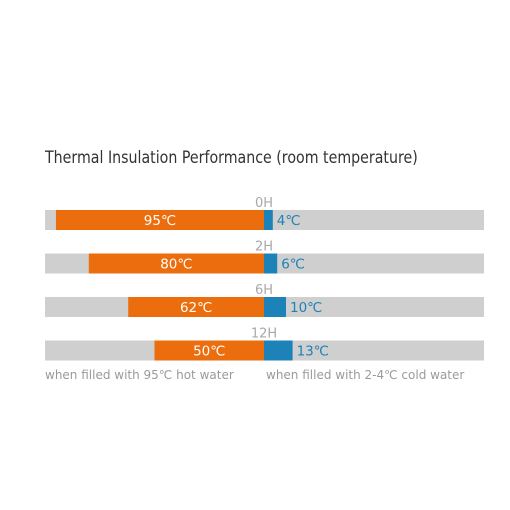 This screenshot has width=510, height=510. I want to click on cold-water-note: when filled with 2-4℃ cold water, so click(365, 375).